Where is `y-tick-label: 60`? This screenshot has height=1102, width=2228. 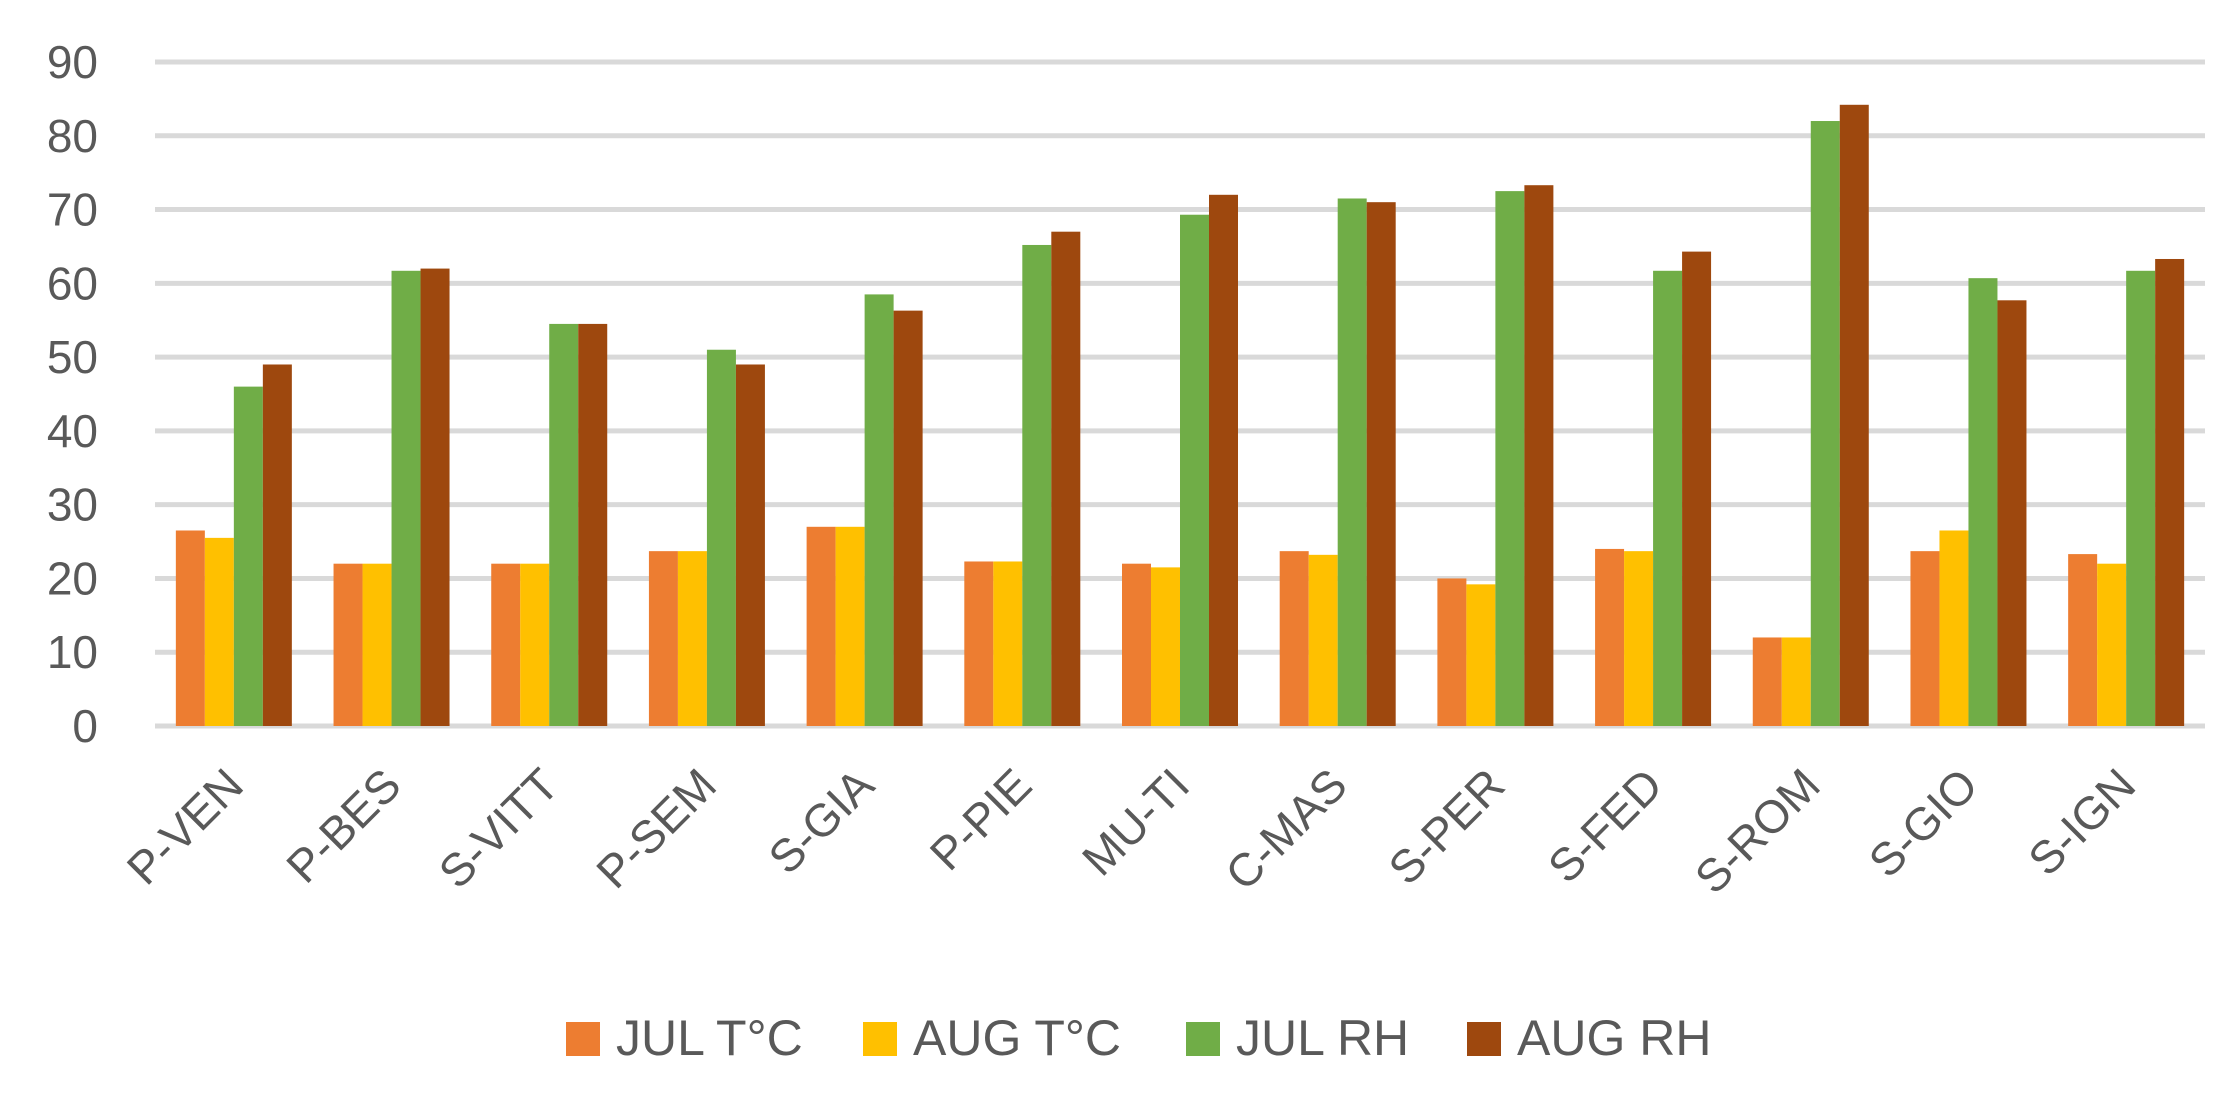
y-tick-label: 60 is located at coordinates (72, 283).